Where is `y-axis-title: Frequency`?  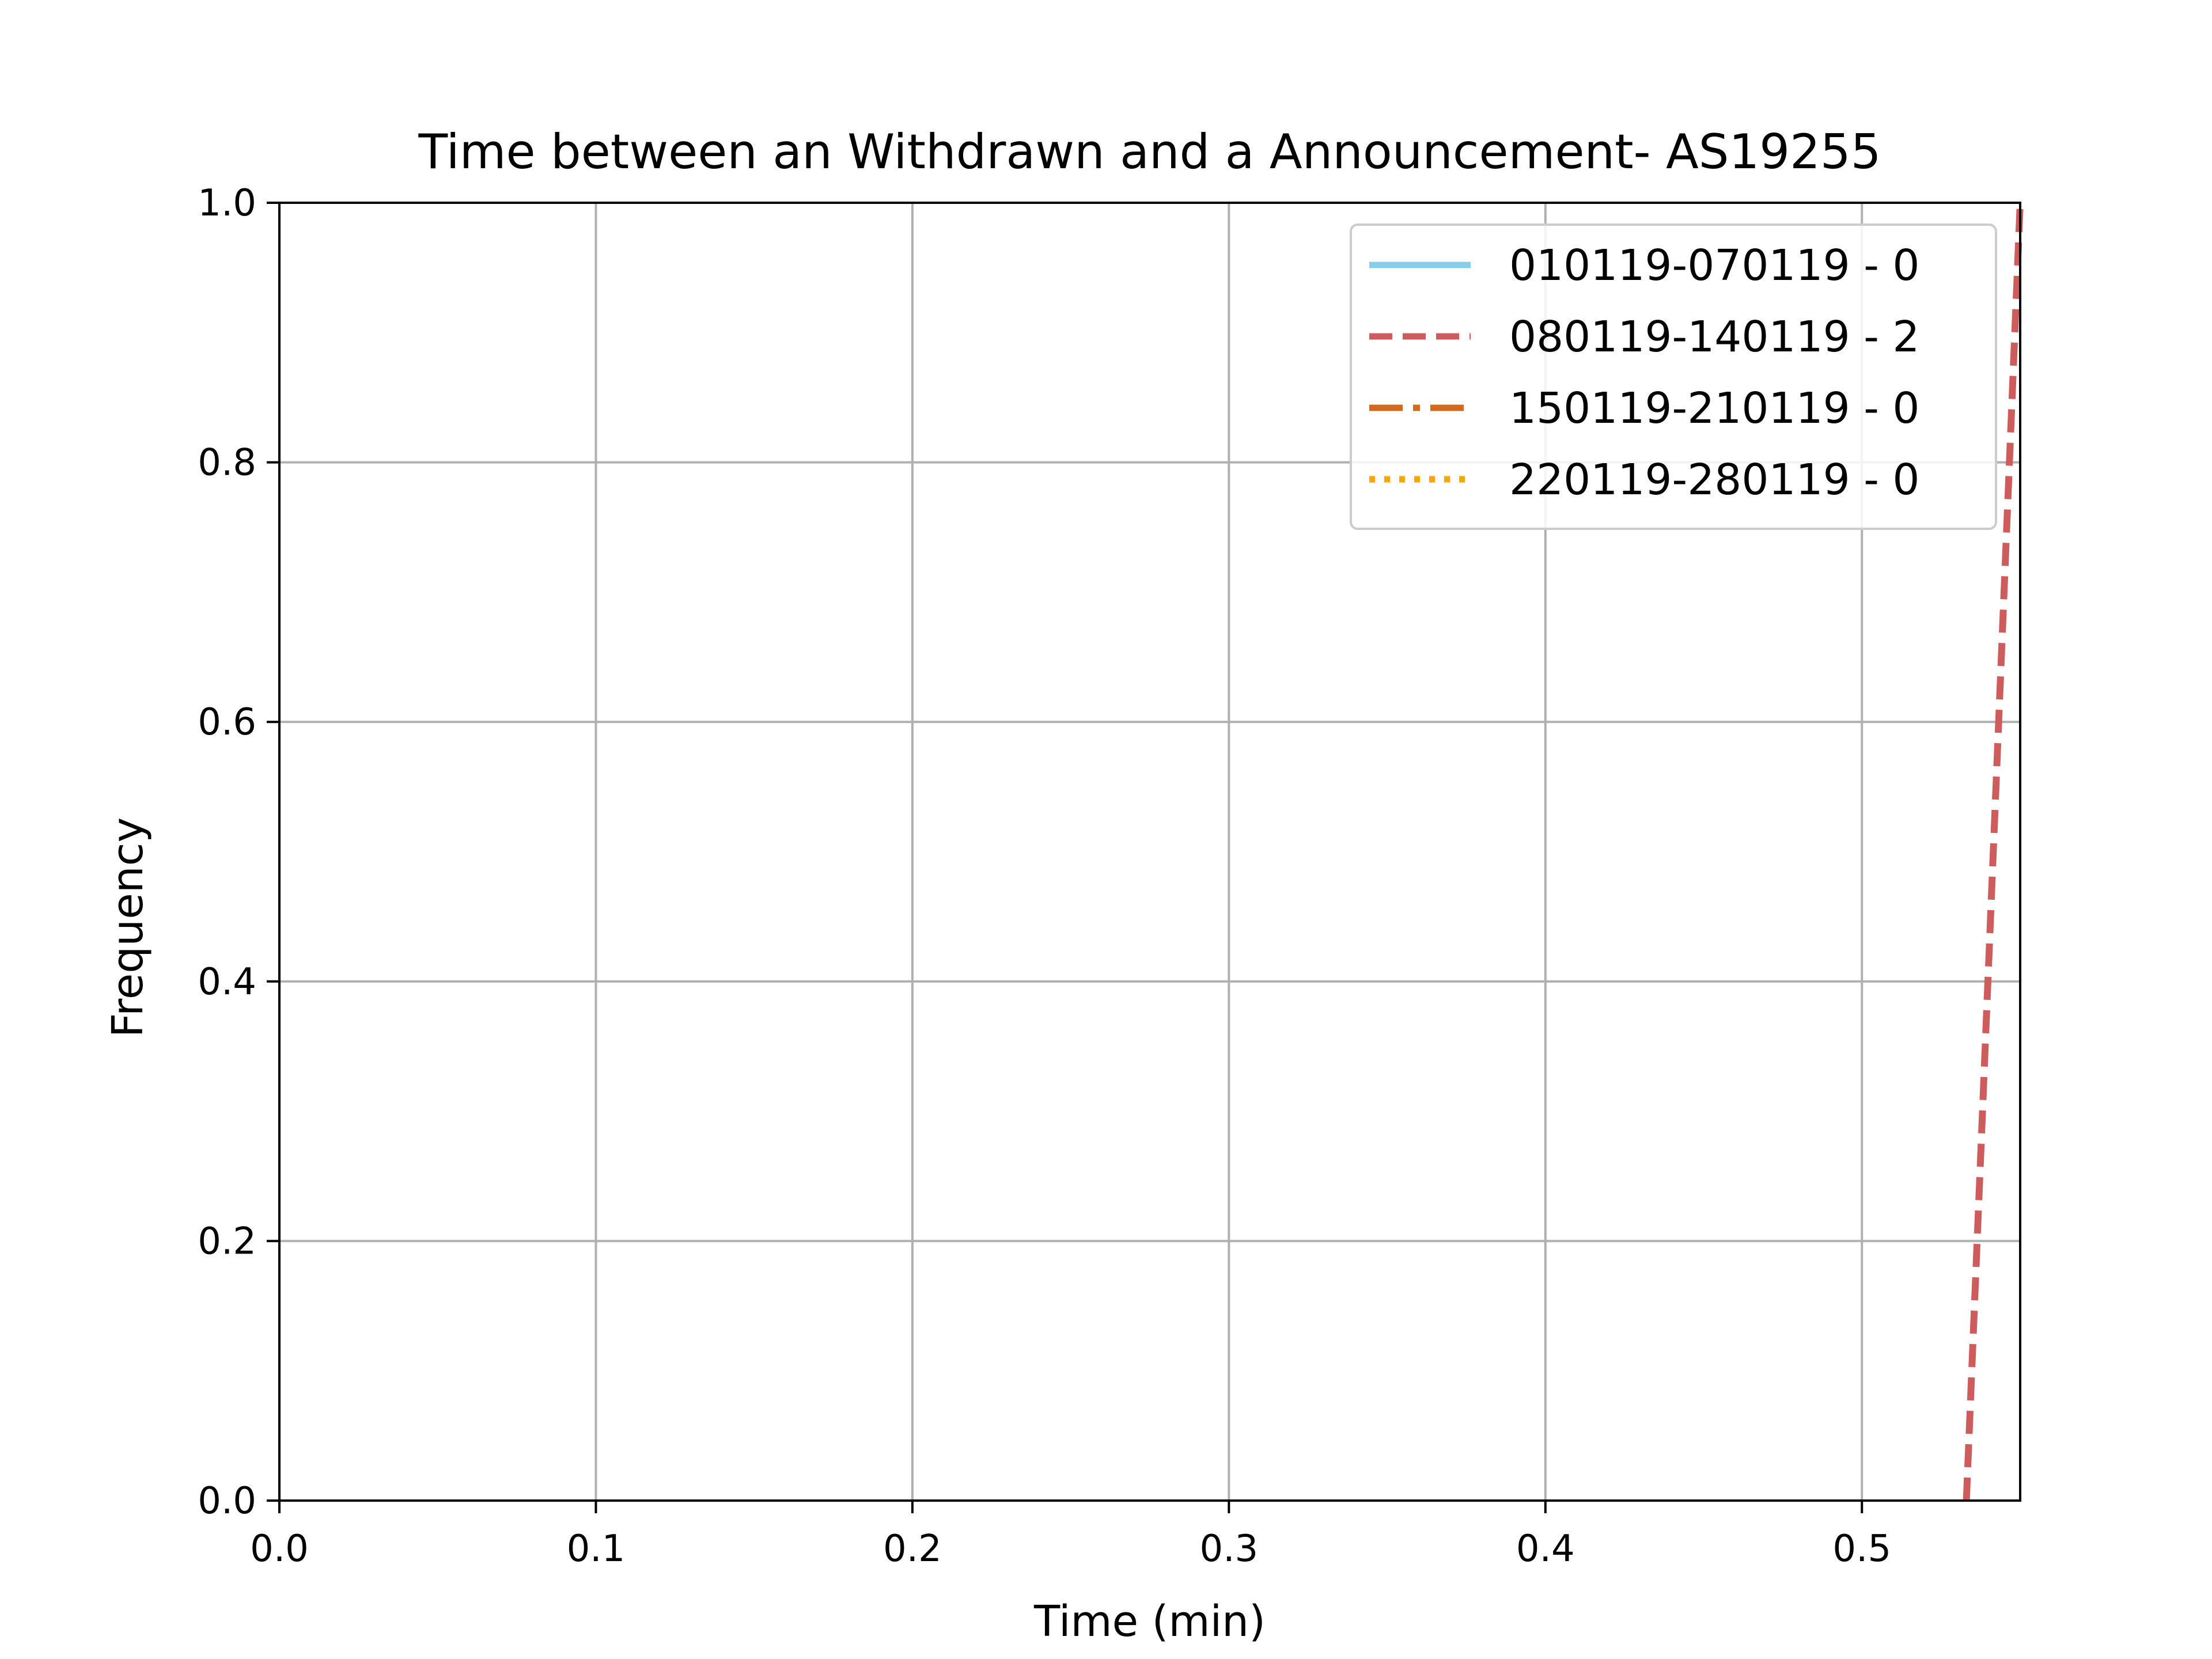
y-axis-title: Frequency is located at coordinates (128, 927).